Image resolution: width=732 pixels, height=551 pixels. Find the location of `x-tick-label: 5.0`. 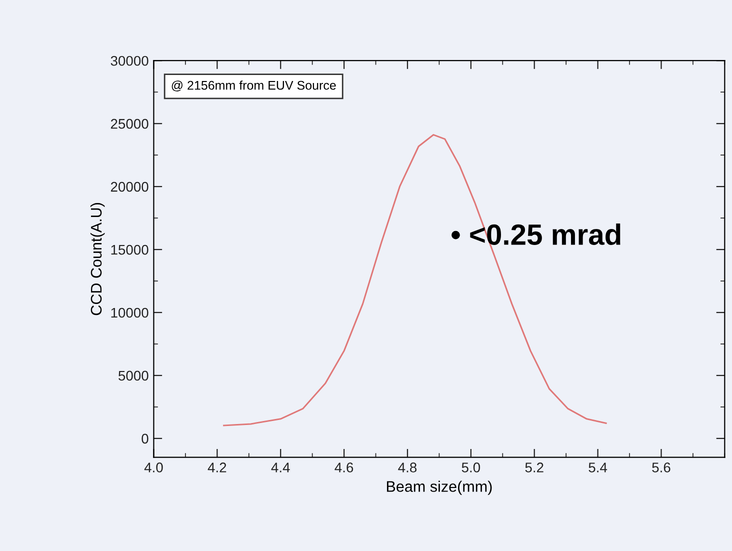

x-tick-label: 5.0 is located at coordinates (471, 467).